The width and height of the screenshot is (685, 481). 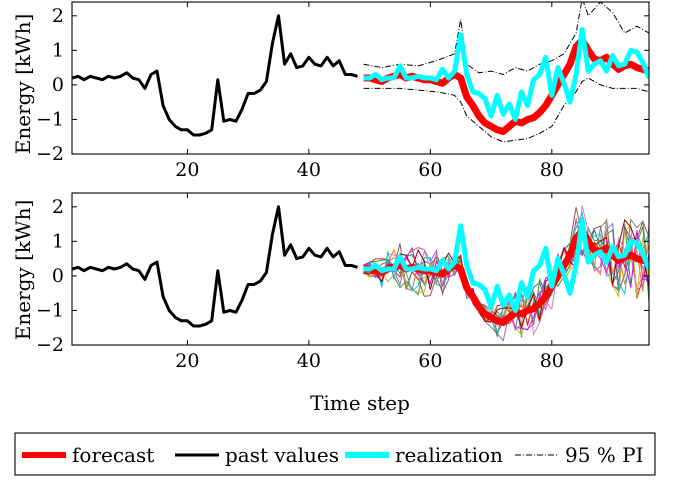 What do you see at coordinates (506, 110) in the screenshot?
I see `pi-lower-line` at bounding box center [506, 110].